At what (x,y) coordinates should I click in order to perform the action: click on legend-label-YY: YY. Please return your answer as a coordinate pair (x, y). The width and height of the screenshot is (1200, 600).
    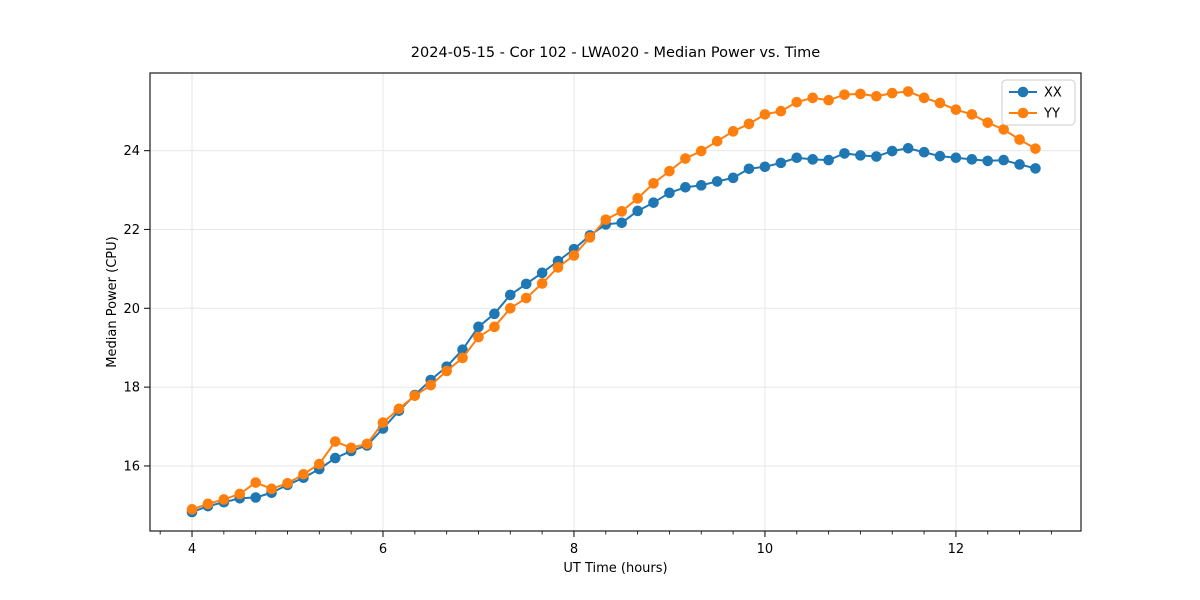
    Looking at the image, I should click on (1051, 114).